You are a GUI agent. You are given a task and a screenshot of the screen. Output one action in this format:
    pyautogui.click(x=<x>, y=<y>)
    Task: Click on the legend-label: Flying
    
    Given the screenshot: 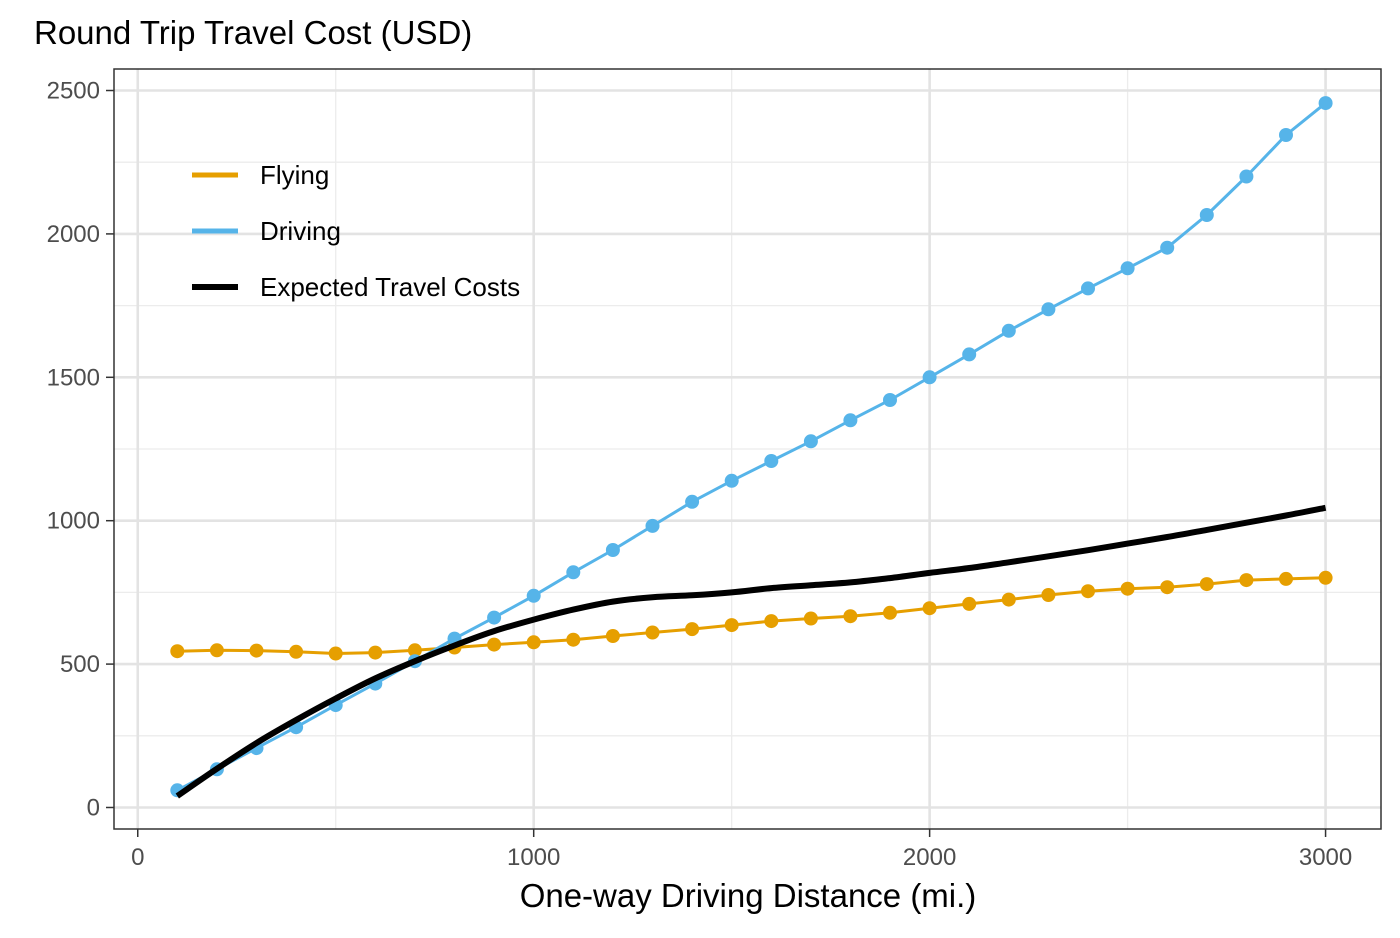 What is the action you would take?
    pyautogui.click(x=294, y=175)
    